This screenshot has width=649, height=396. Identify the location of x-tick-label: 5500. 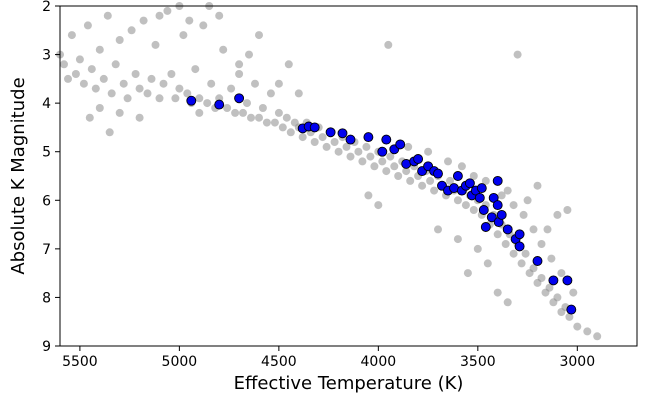
(80, 362).